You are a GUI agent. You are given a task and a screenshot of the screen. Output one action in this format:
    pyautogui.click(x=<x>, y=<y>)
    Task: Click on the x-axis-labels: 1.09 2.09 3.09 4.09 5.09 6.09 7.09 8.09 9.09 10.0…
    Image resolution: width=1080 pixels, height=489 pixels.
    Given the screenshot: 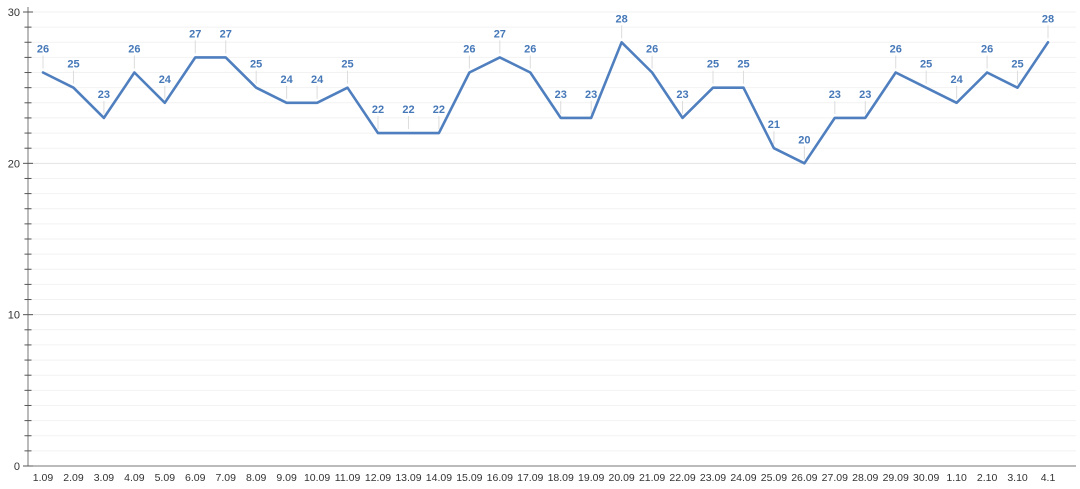 What is the action you would take?
    pyautogui.click(x=544, y=478)
    